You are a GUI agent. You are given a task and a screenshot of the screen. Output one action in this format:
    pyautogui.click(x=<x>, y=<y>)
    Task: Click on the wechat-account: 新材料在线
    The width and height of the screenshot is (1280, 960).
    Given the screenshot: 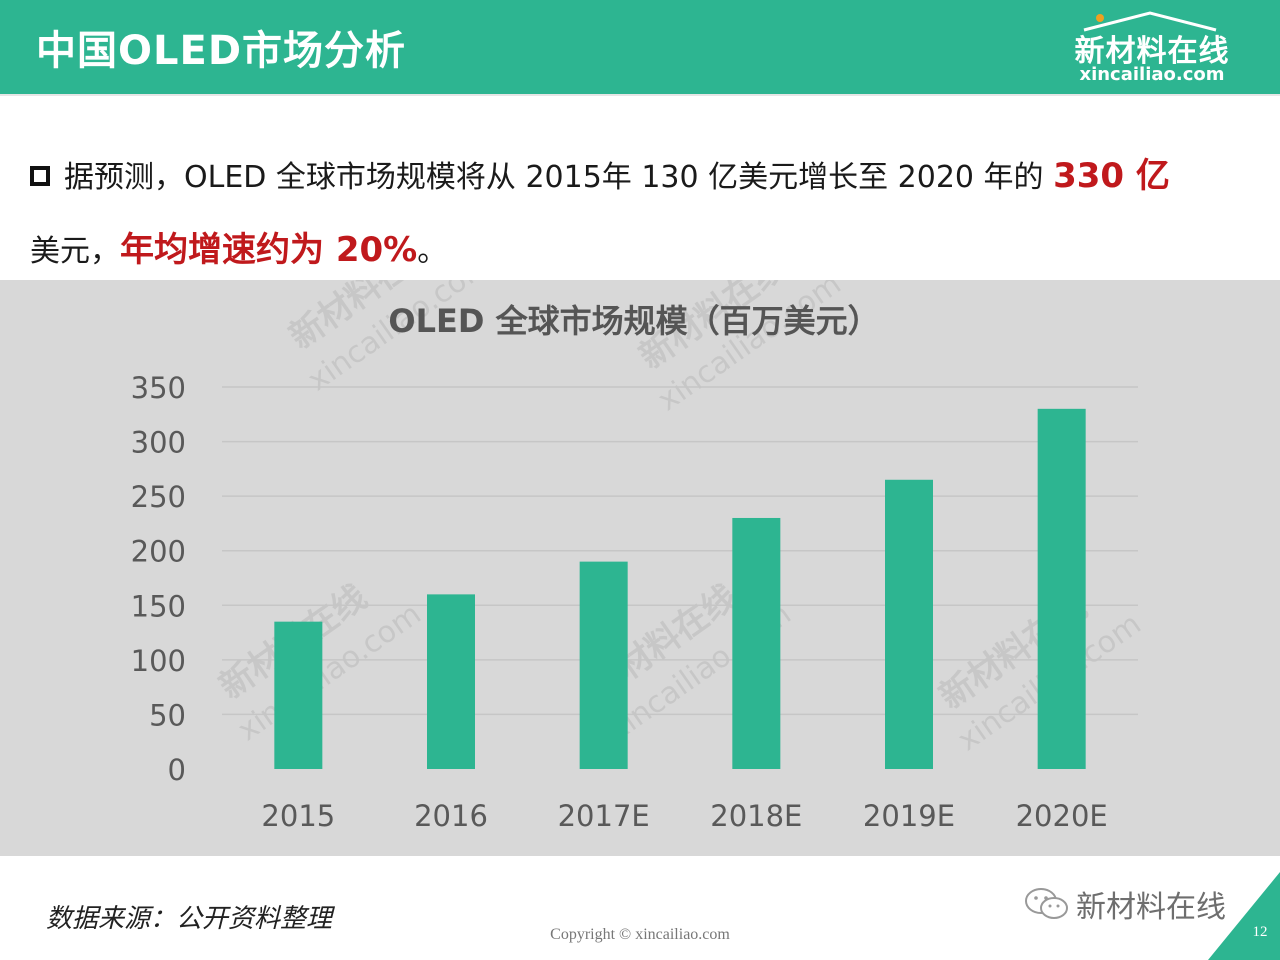 What is the action you would take?
    pyautogui.click(x=1125, y=904)
    